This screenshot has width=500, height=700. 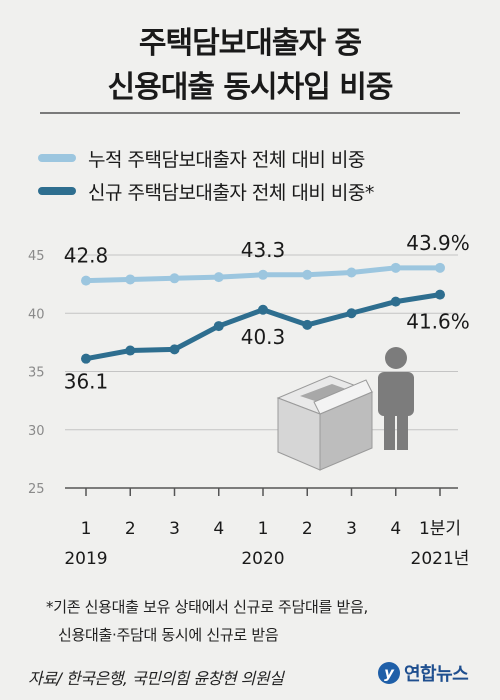 I want to click on legend-swatch-cumulative, so click(x=57, y=158).